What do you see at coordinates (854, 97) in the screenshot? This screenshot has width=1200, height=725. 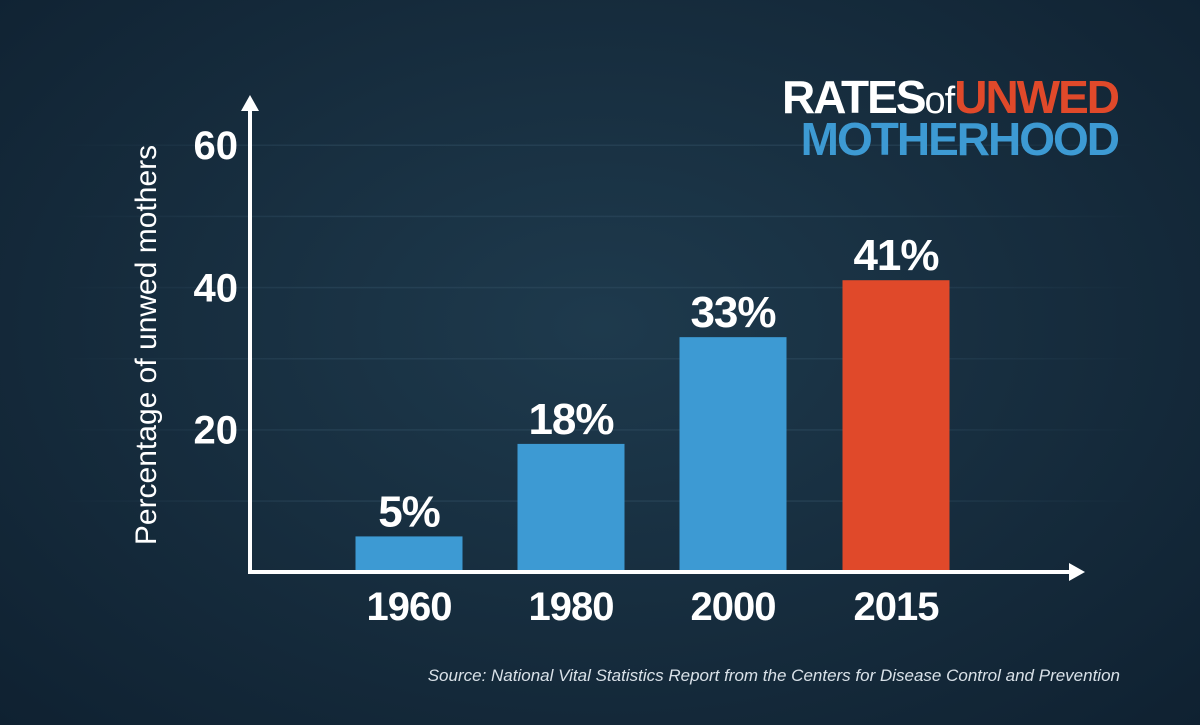 I see `title-rates: RATES` at bounding box center [854, 97].